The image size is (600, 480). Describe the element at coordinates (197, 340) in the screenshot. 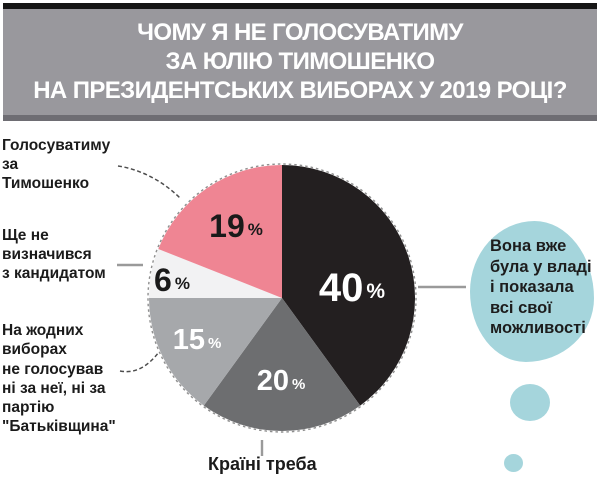

I see `pie-label-15pct: 15%` at that location.